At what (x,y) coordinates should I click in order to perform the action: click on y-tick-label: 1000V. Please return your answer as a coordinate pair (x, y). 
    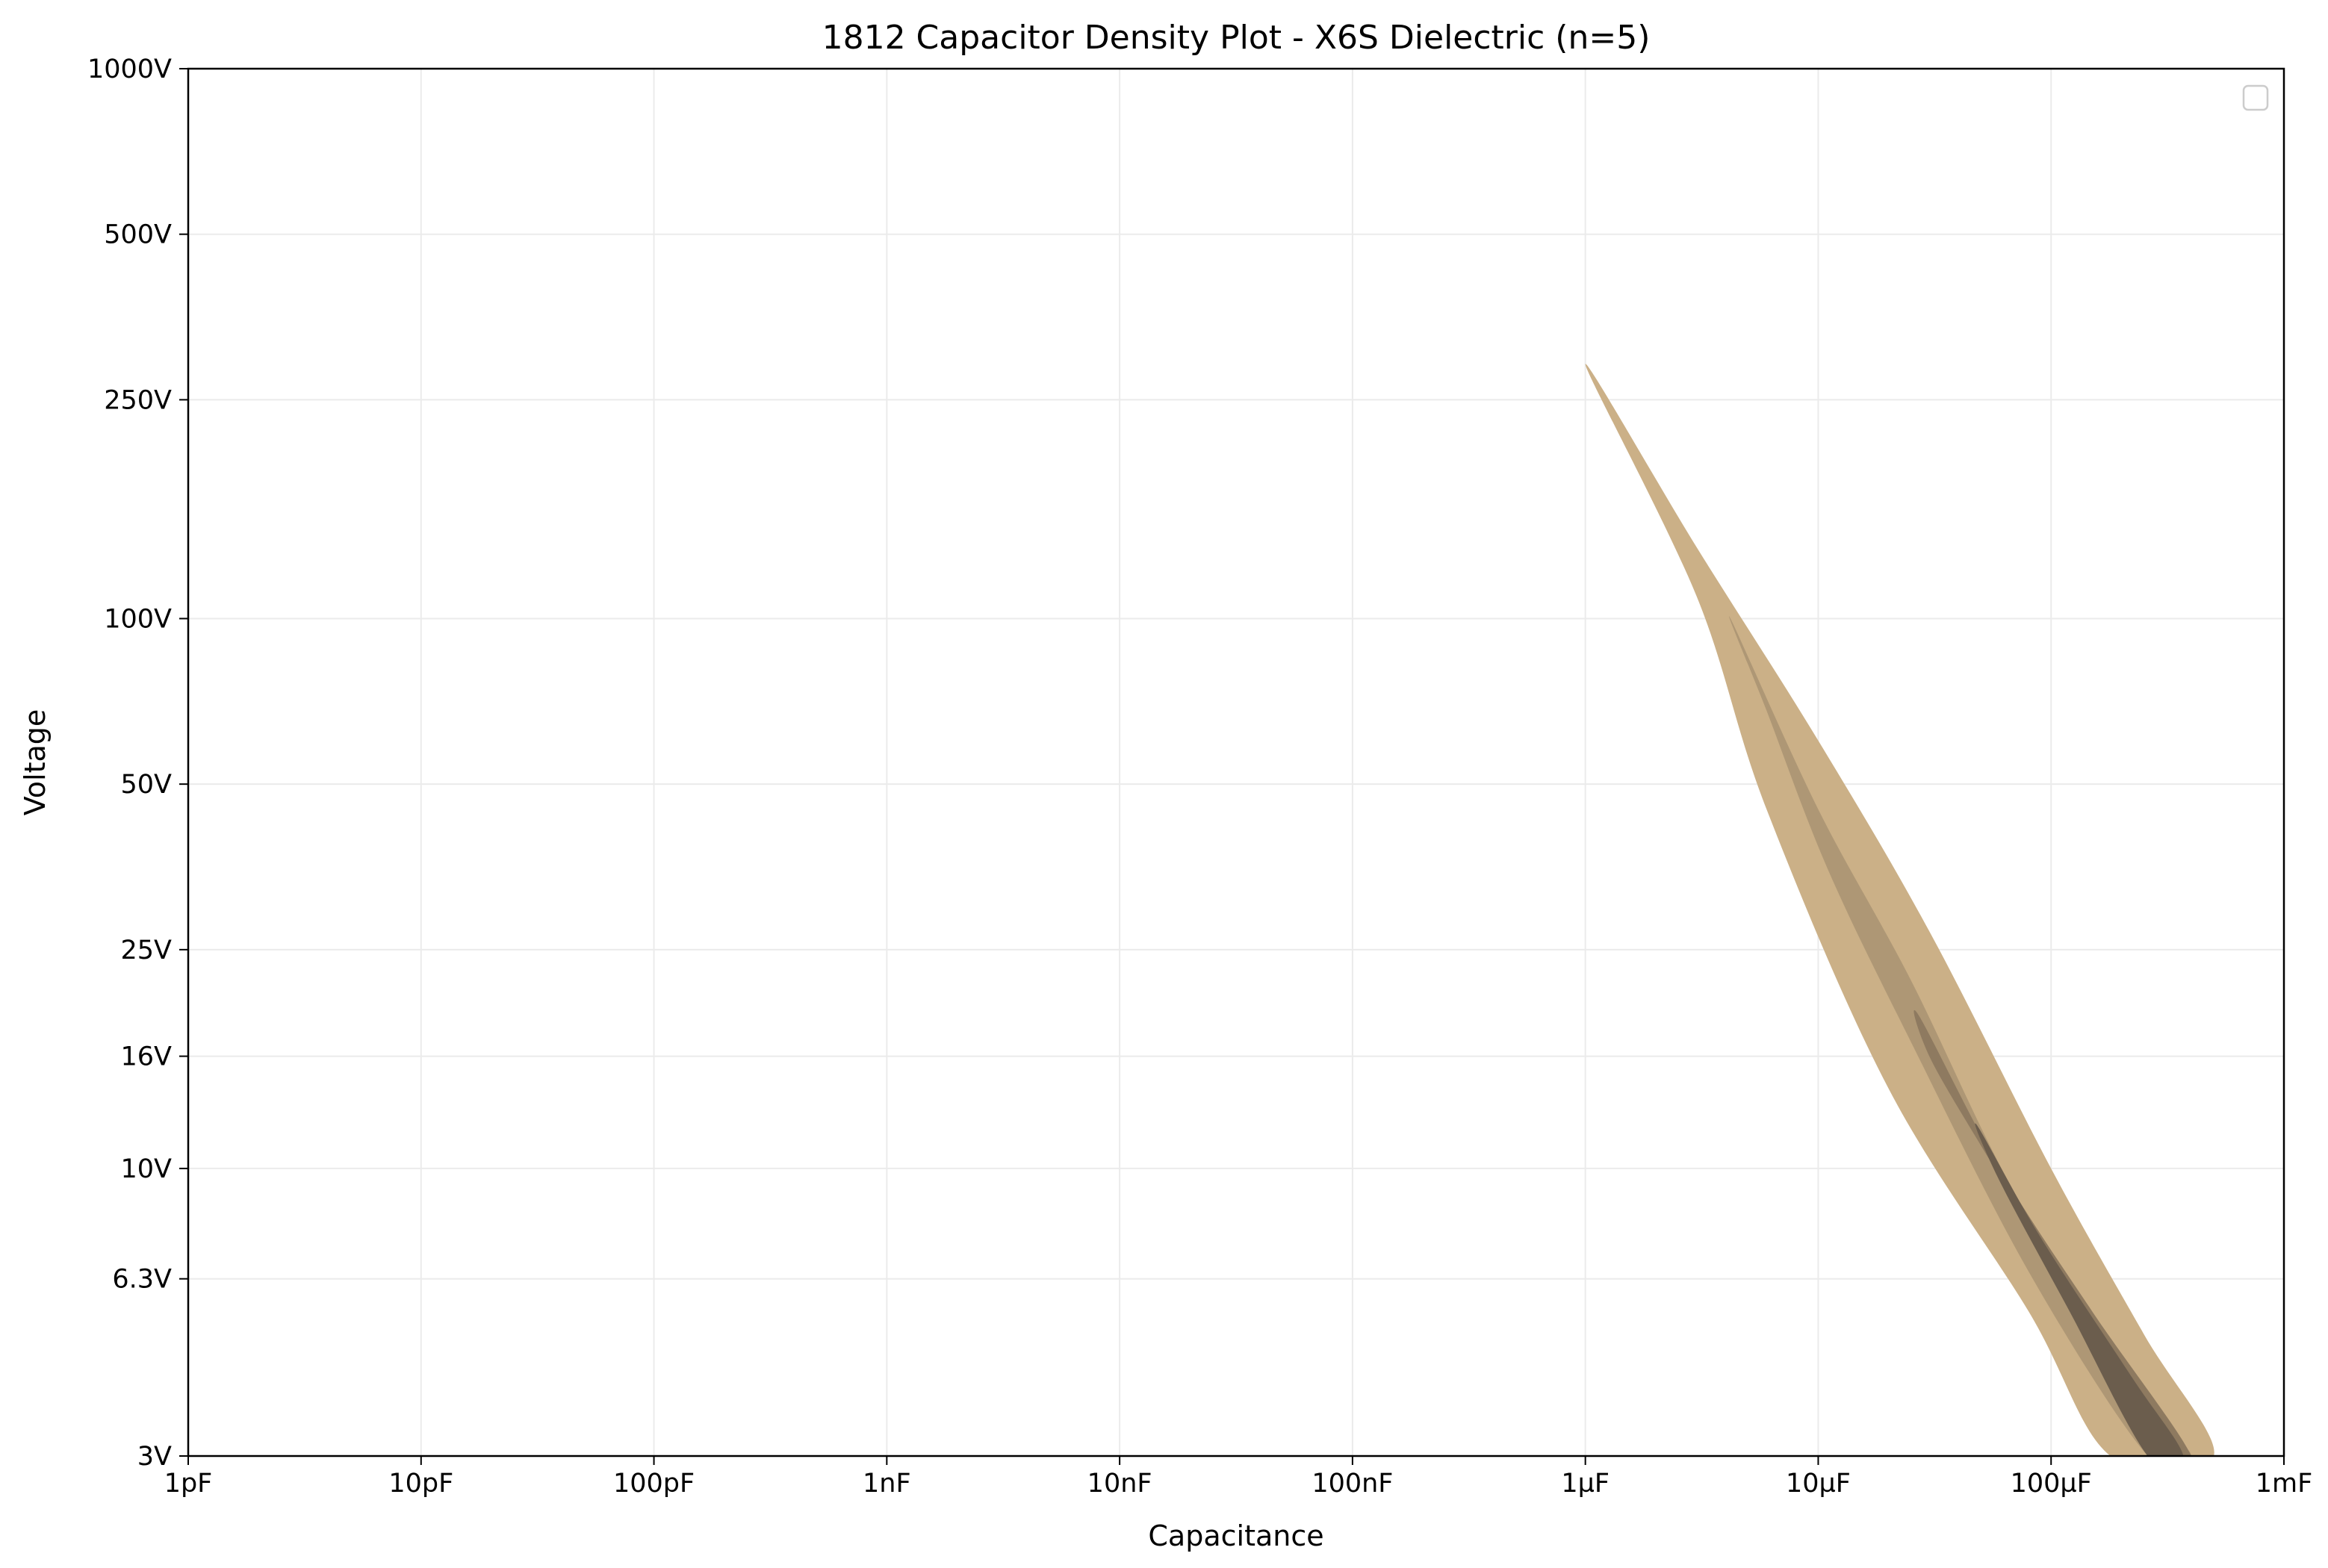
    Looking at the image, I should click on (129, 69).